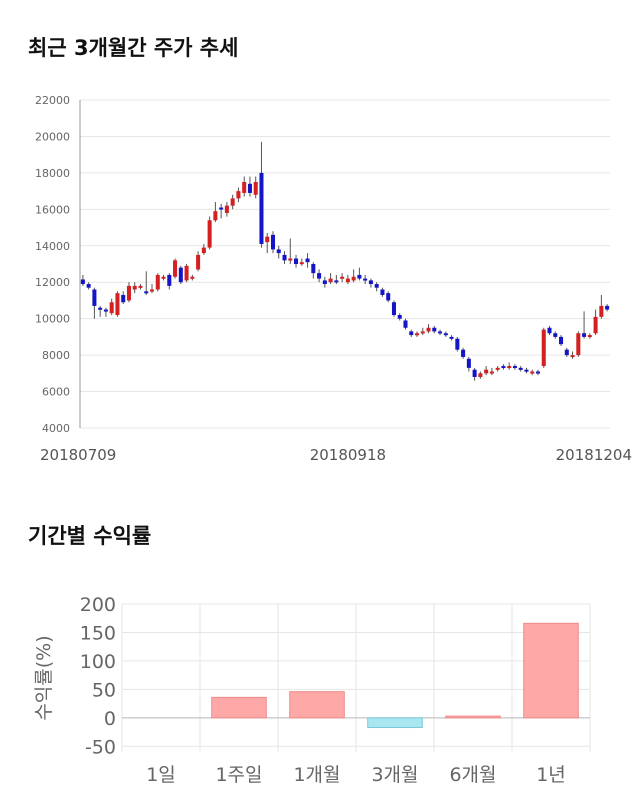 The image size is (640, 810). Describe the element at coordinates (100, 747) in the screenshot. I see `y-tick-label: -50` at that location.